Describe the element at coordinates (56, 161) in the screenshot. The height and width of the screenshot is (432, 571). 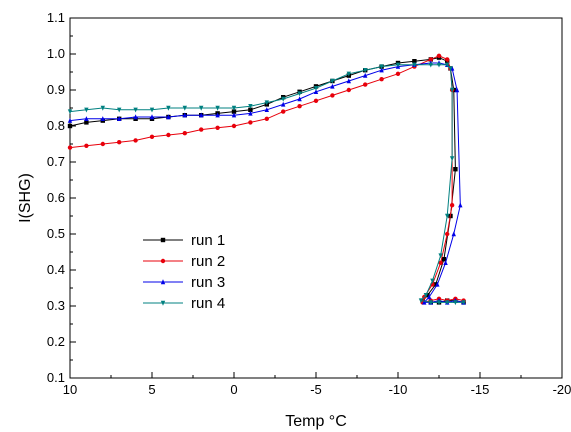
I see `y-tick-label: 0.7` at that location.